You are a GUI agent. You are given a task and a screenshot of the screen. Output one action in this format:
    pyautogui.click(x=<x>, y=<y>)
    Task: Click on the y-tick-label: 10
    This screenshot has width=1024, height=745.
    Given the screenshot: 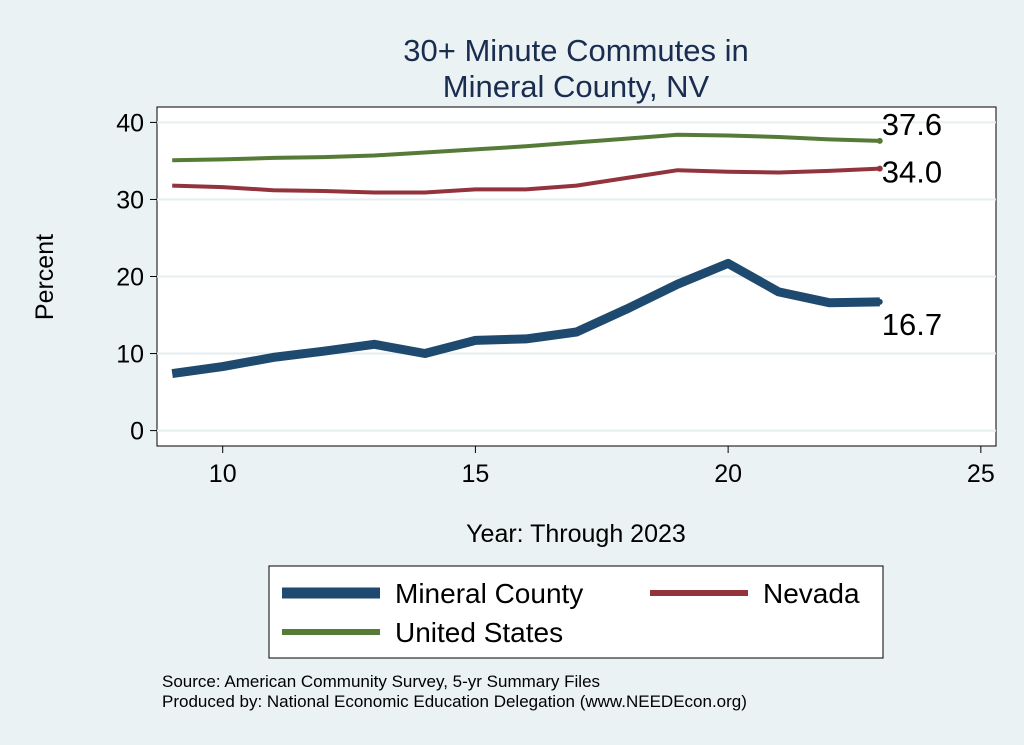 What is the action you would take?
    pyautogui.click(x=130, y=355)
    